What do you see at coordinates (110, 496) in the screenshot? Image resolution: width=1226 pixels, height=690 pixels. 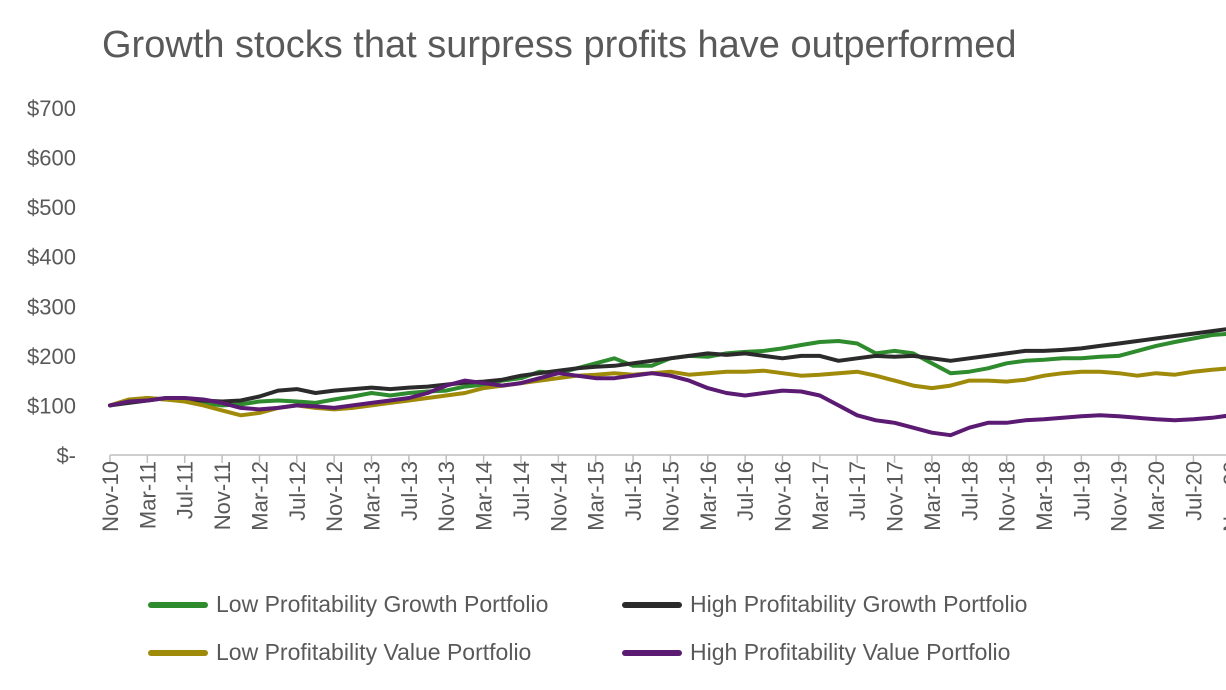 I see `x-tick-label: Nov-10` at bounding box center [110, 496].